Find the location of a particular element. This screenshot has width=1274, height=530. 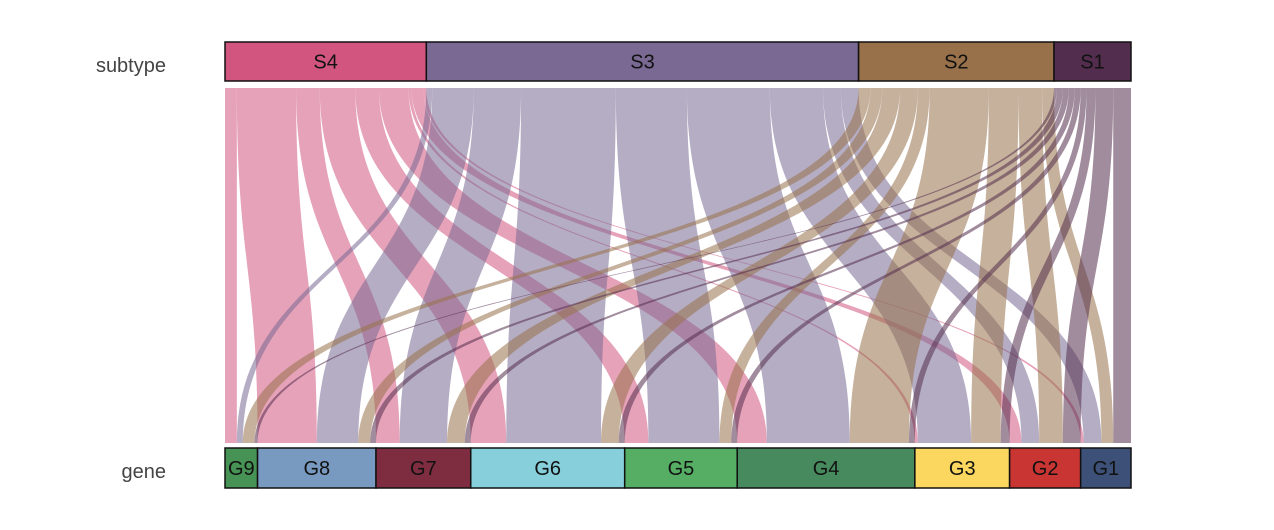

gene-label-g7: G7 is located at coordinates (423, 469).